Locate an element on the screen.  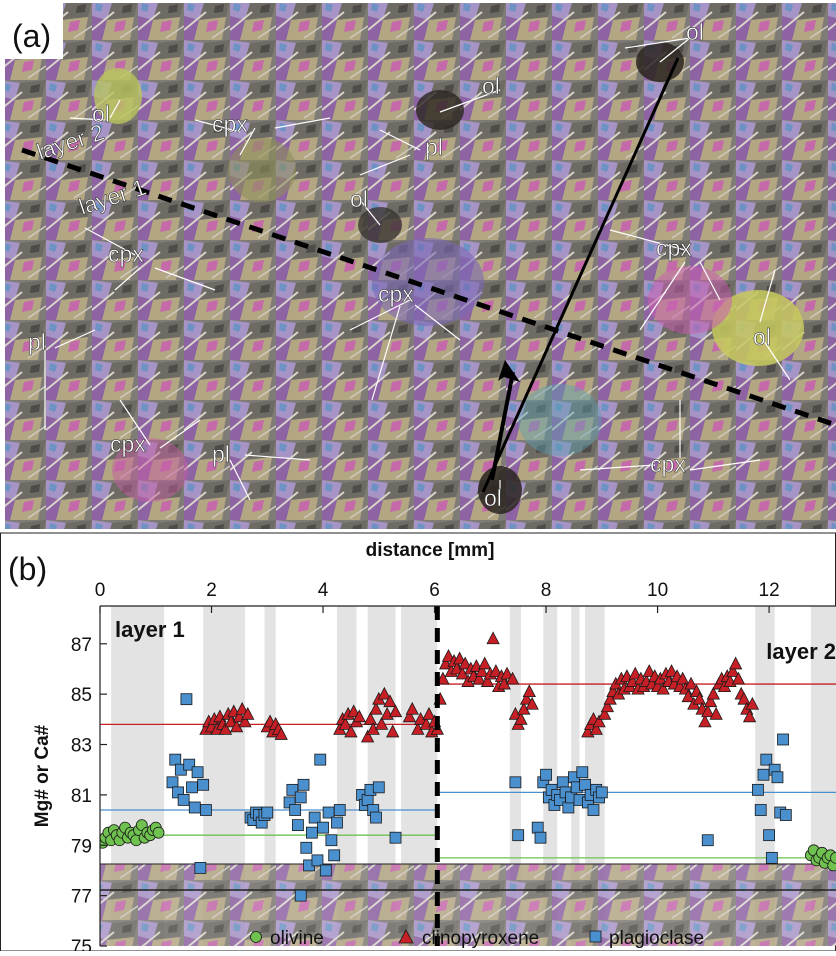
legend-olivine-label: olivine is located at coordinates (297, 938).